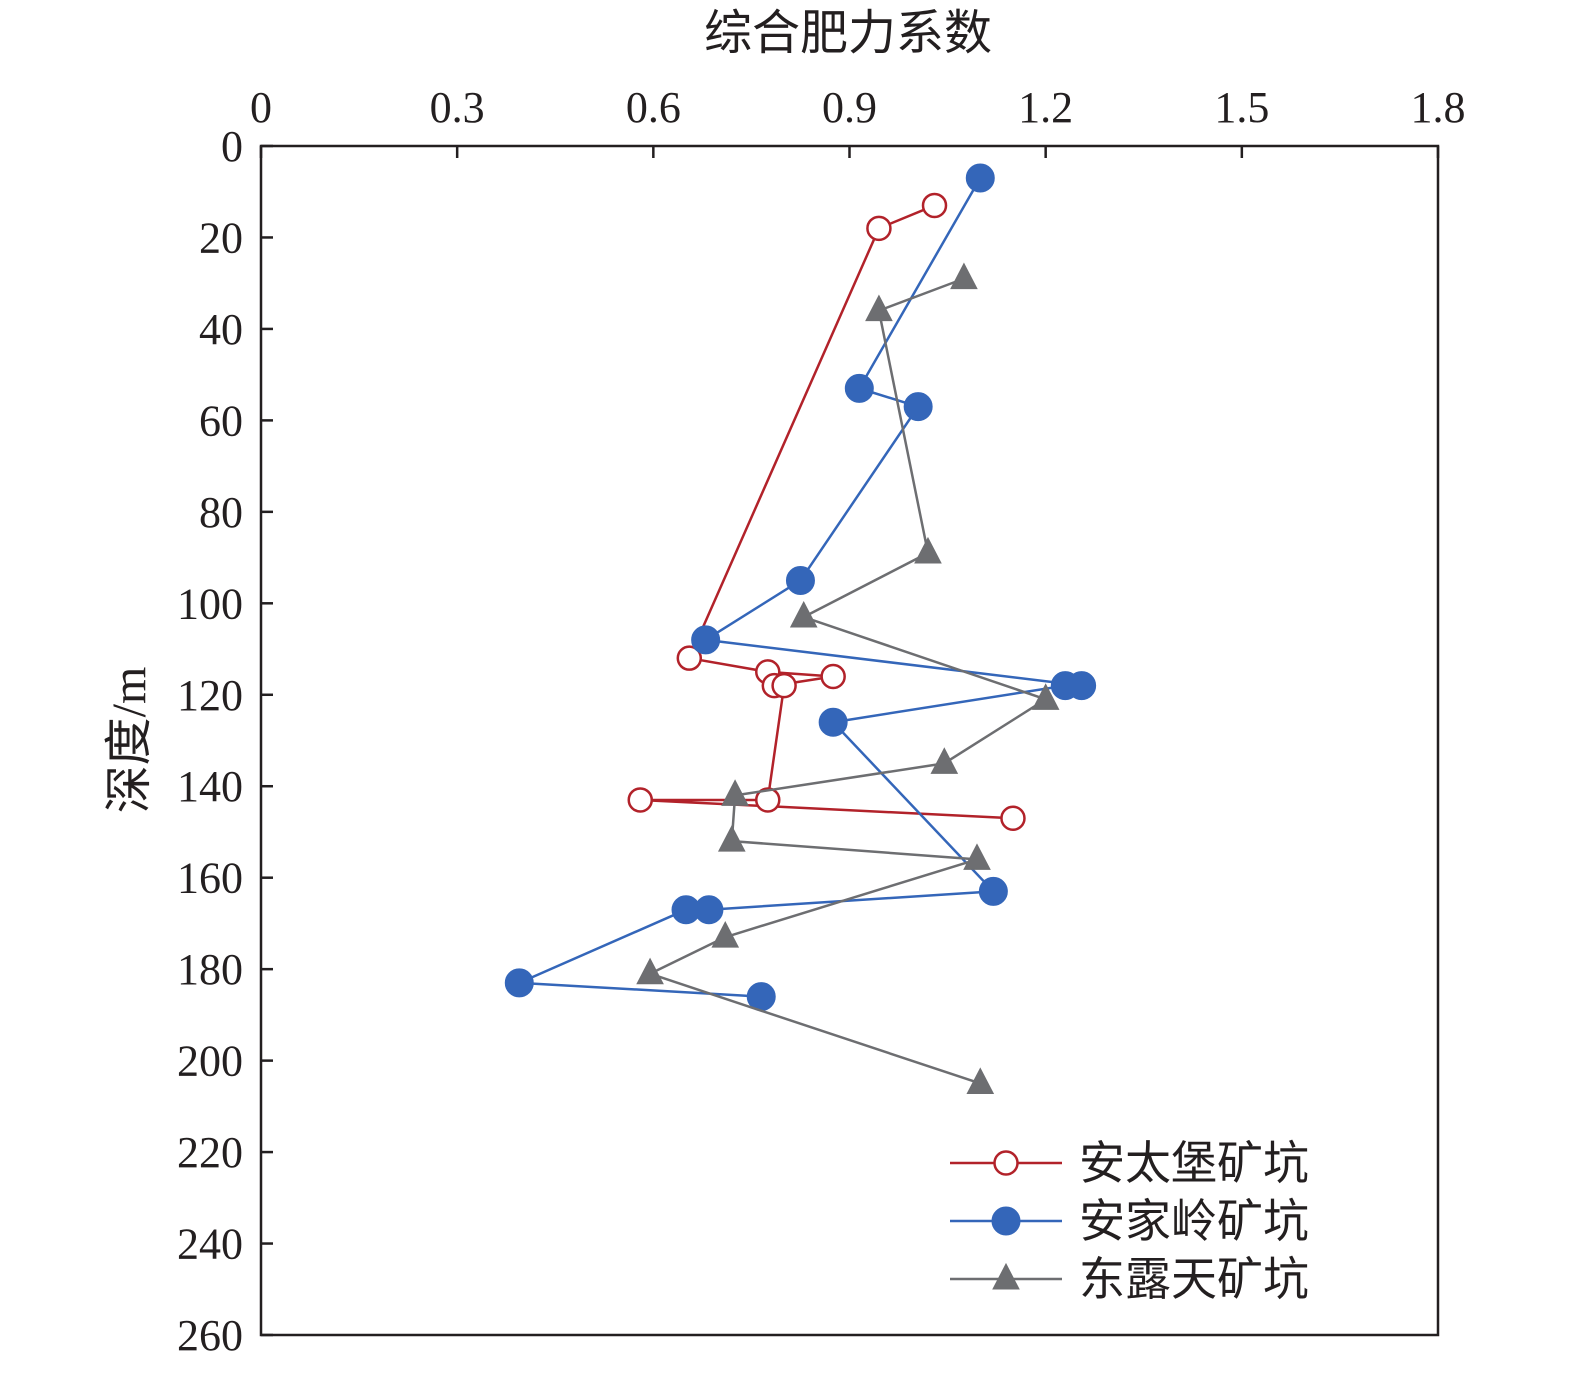 The width and height of the screenshot is (1575, 1383). What do you see at coordinates (849, 107) in the screenshot?
I see `x-tick-label: 0.9` at bounding box center [849, 107].